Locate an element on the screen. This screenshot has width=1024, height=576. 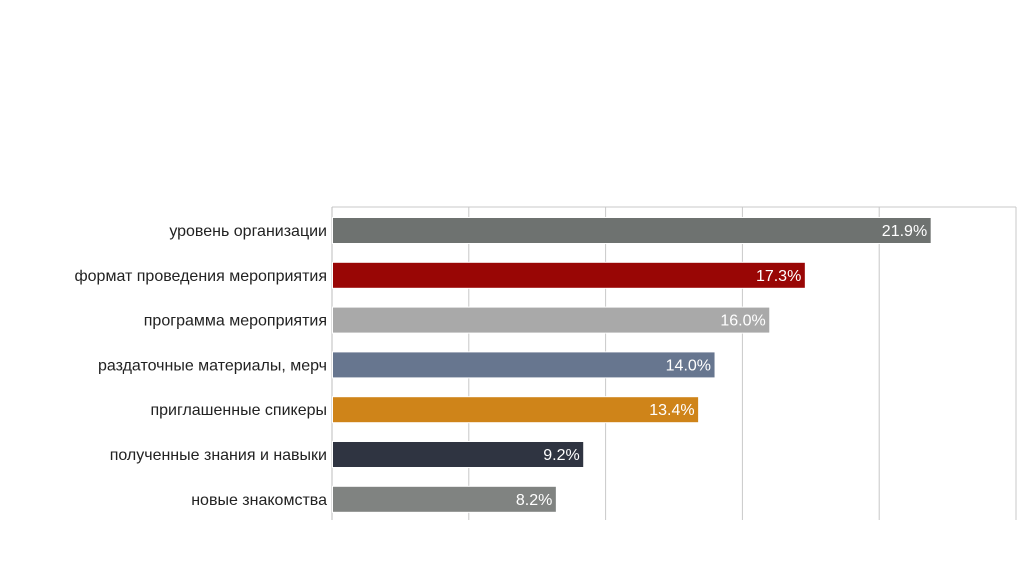
data-label-2: 16.0% is located at coordinates (742, 321).